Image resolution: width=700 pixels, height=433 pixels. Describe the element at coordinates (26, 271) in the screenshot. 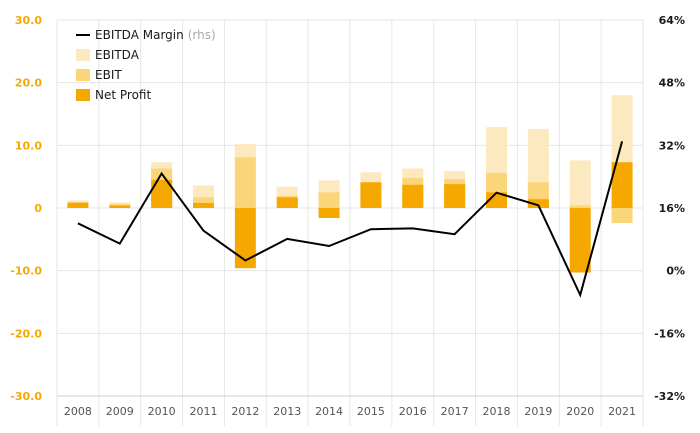

I see `y-left-tick-label: -10.0` at that location.